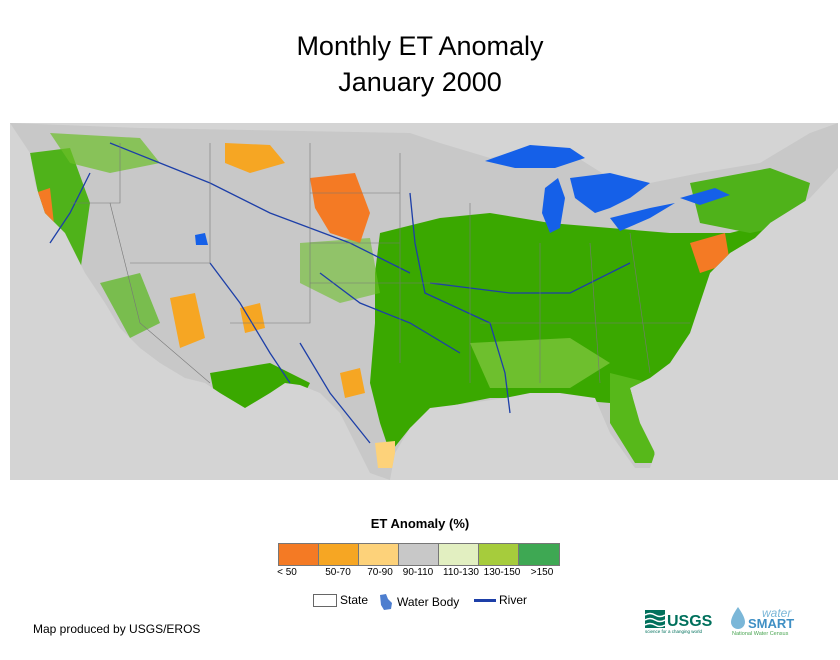 The image size is (840, 660). What do you see at coordinates (674, 631) in the screenshot?
I see `svg-text: science for a changing world` at bounding box center [674, 631].